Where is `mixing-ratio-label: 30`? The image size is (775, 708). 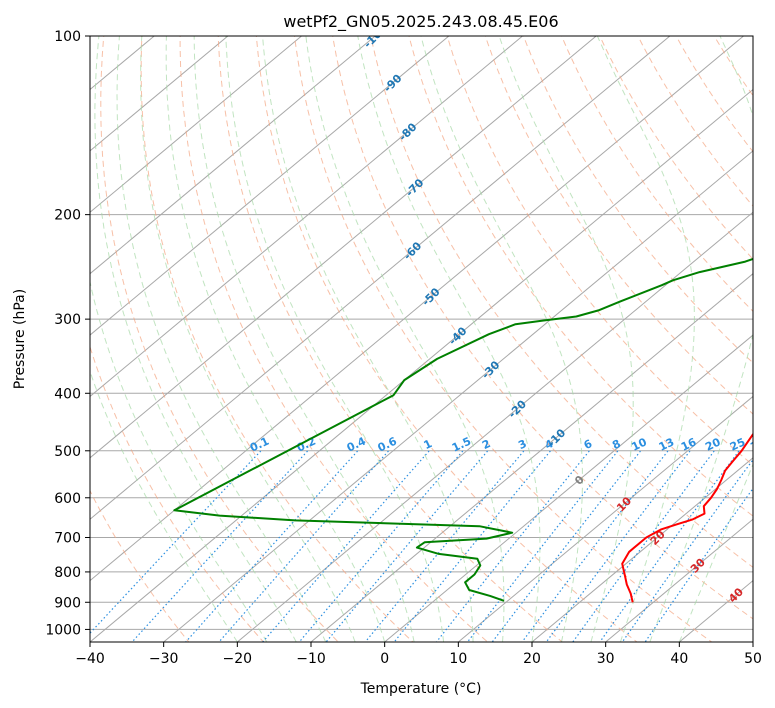 mixing-ratio-label: 30 is located at coordinates (758, 444).